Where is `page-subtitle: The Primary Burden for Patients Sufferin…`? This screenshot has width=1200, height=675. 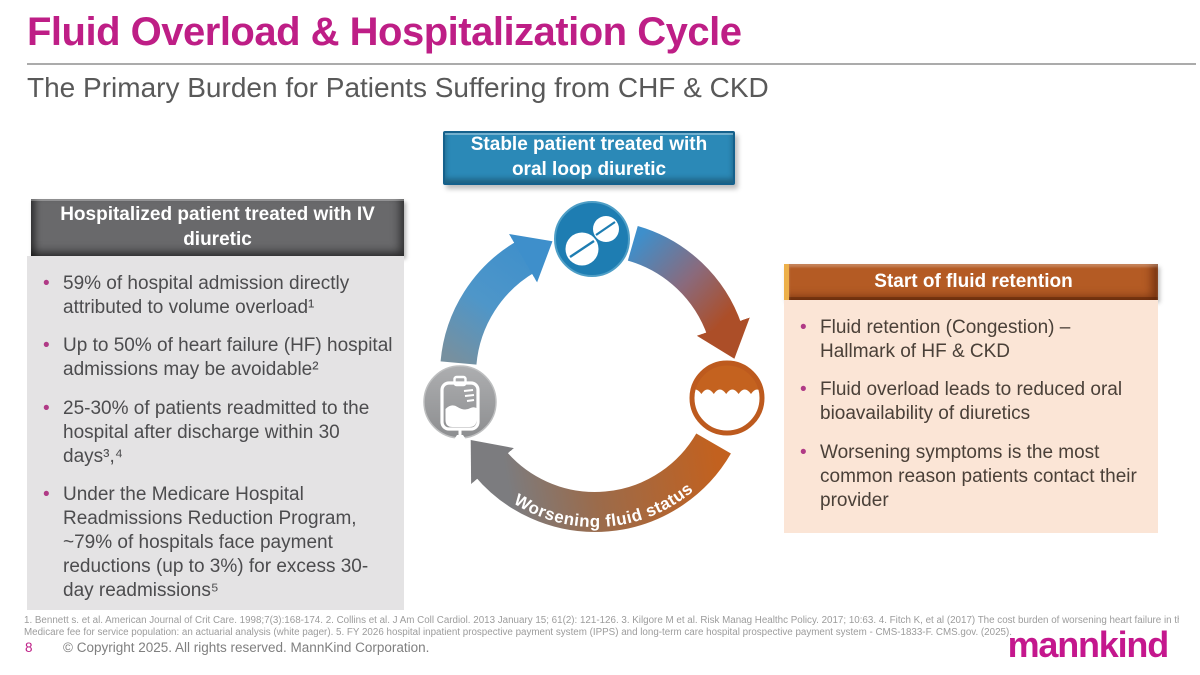 page-subtitle: The Primary Burden for Patients Sufferin… is located at coordinates (398, 87).